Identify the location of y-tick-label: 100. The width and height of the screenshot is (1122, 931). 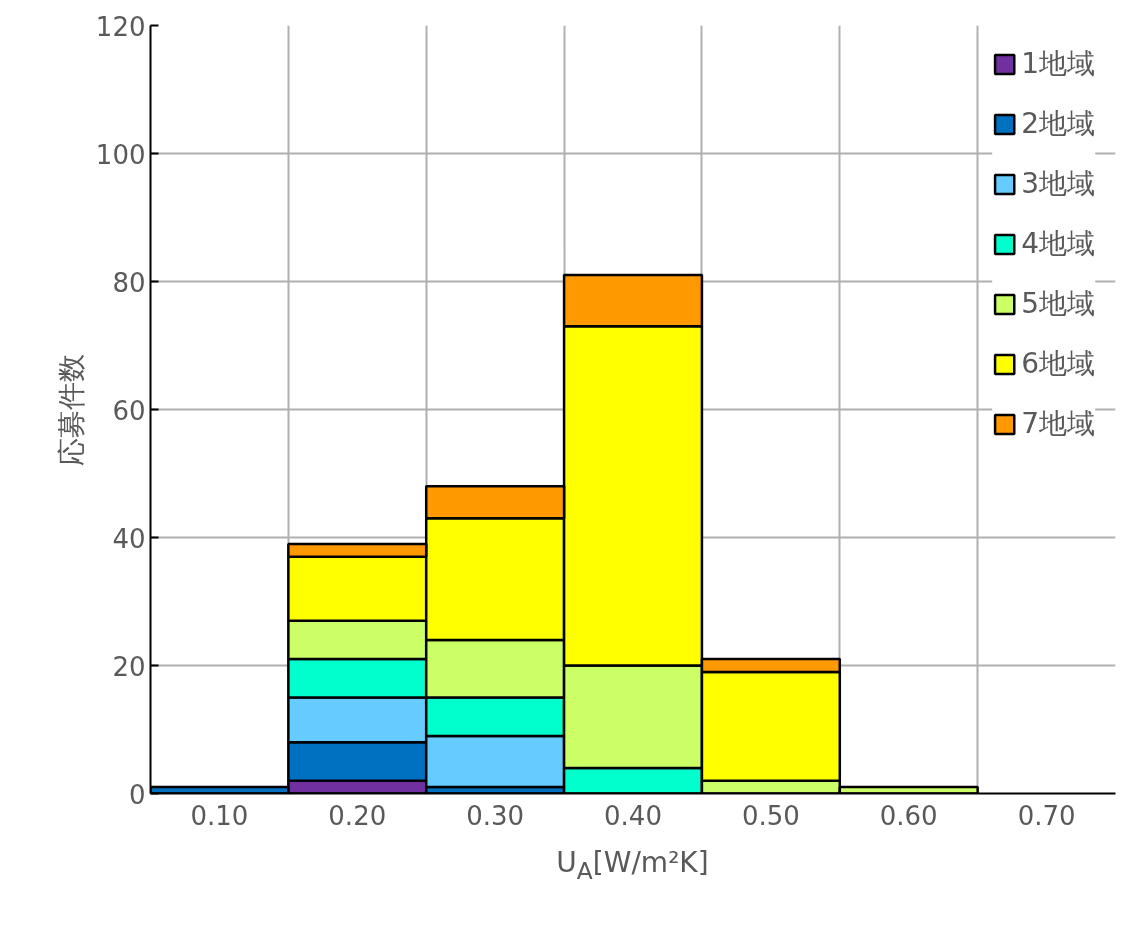
(120, 154).